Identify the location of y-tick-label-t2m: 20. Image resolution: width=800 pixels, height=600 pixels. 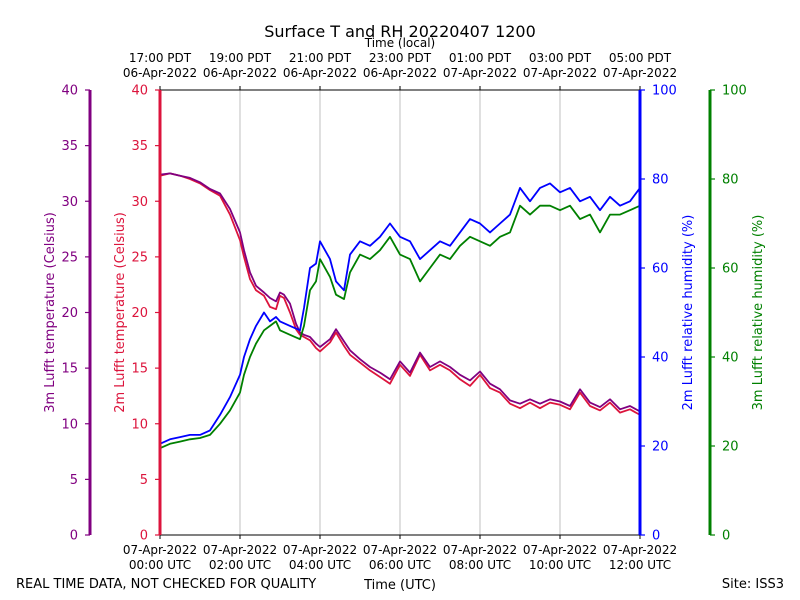
(139, 313).